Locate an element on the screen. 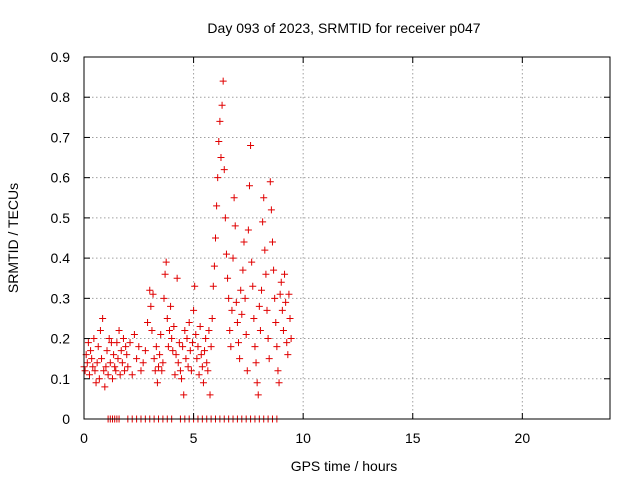  y-tick-label: 0.8 is located at coordinates (61, 97).